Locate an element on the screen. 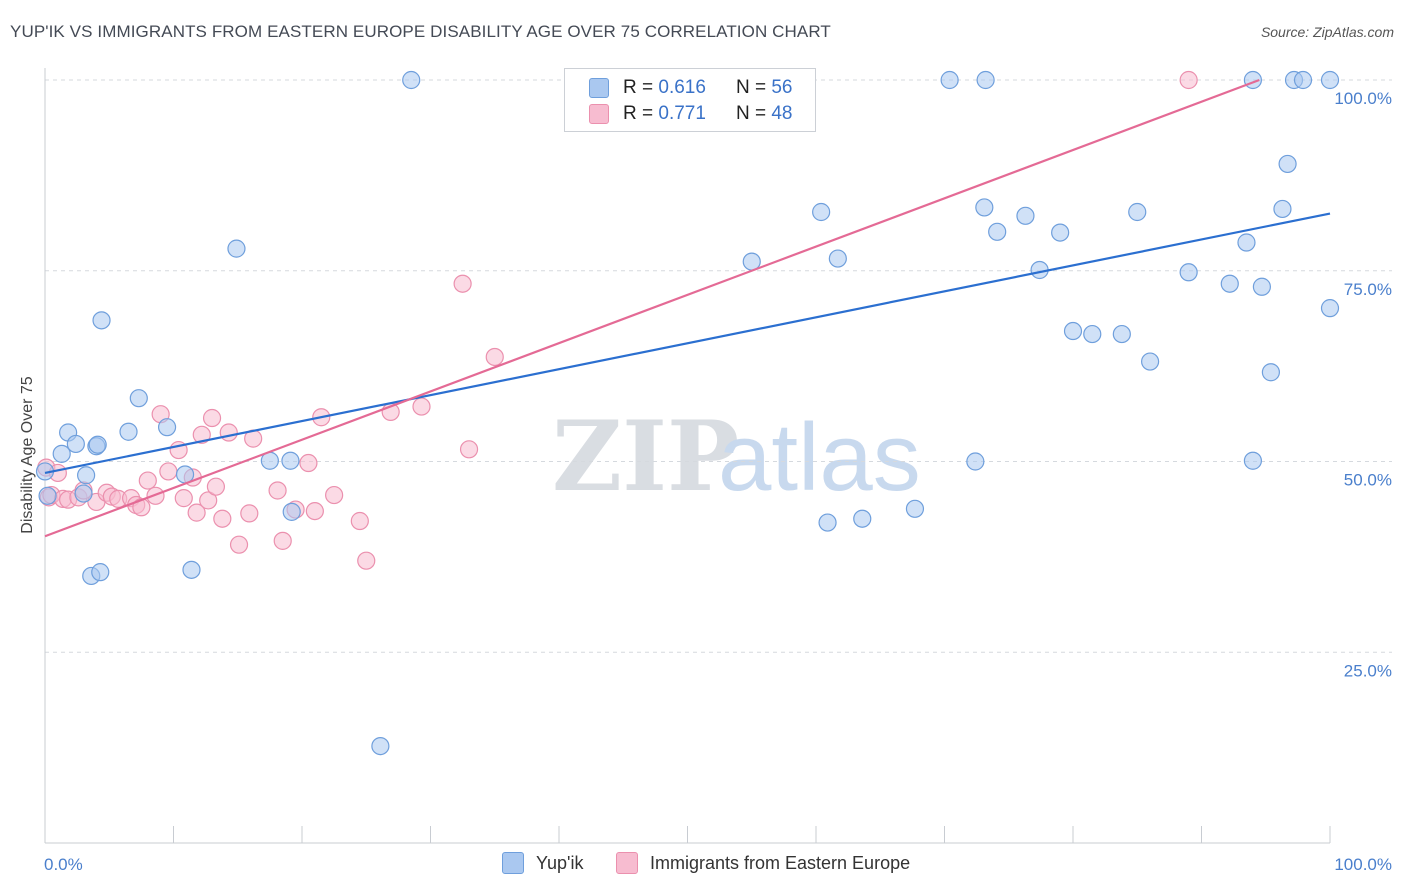  watermark-atlas: atlas is located at coordinates (819, 457).